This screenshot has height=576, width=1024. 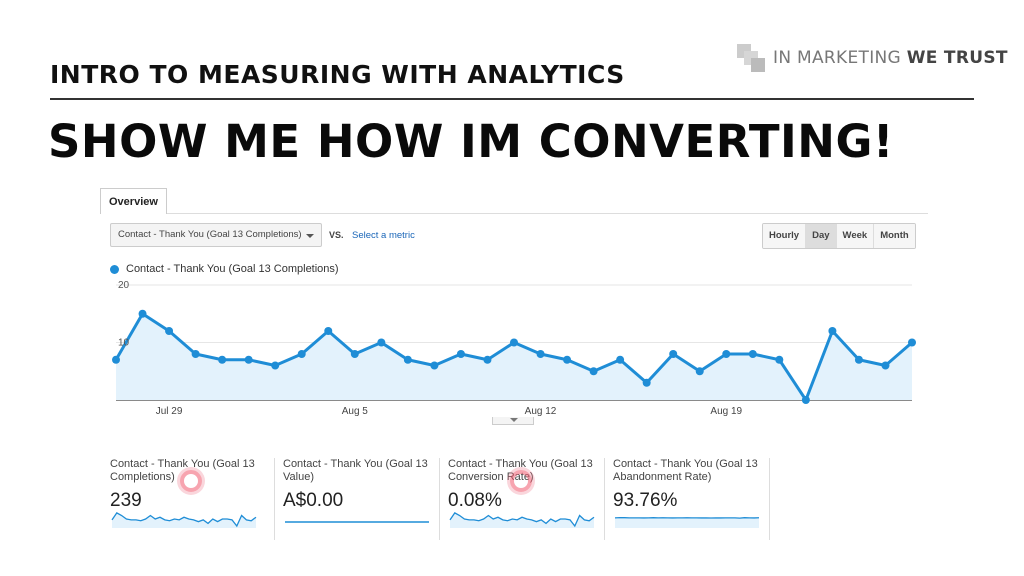 I want to click on granularity-toggle: Hourly Day Week Month, so click(x=839, y=236).